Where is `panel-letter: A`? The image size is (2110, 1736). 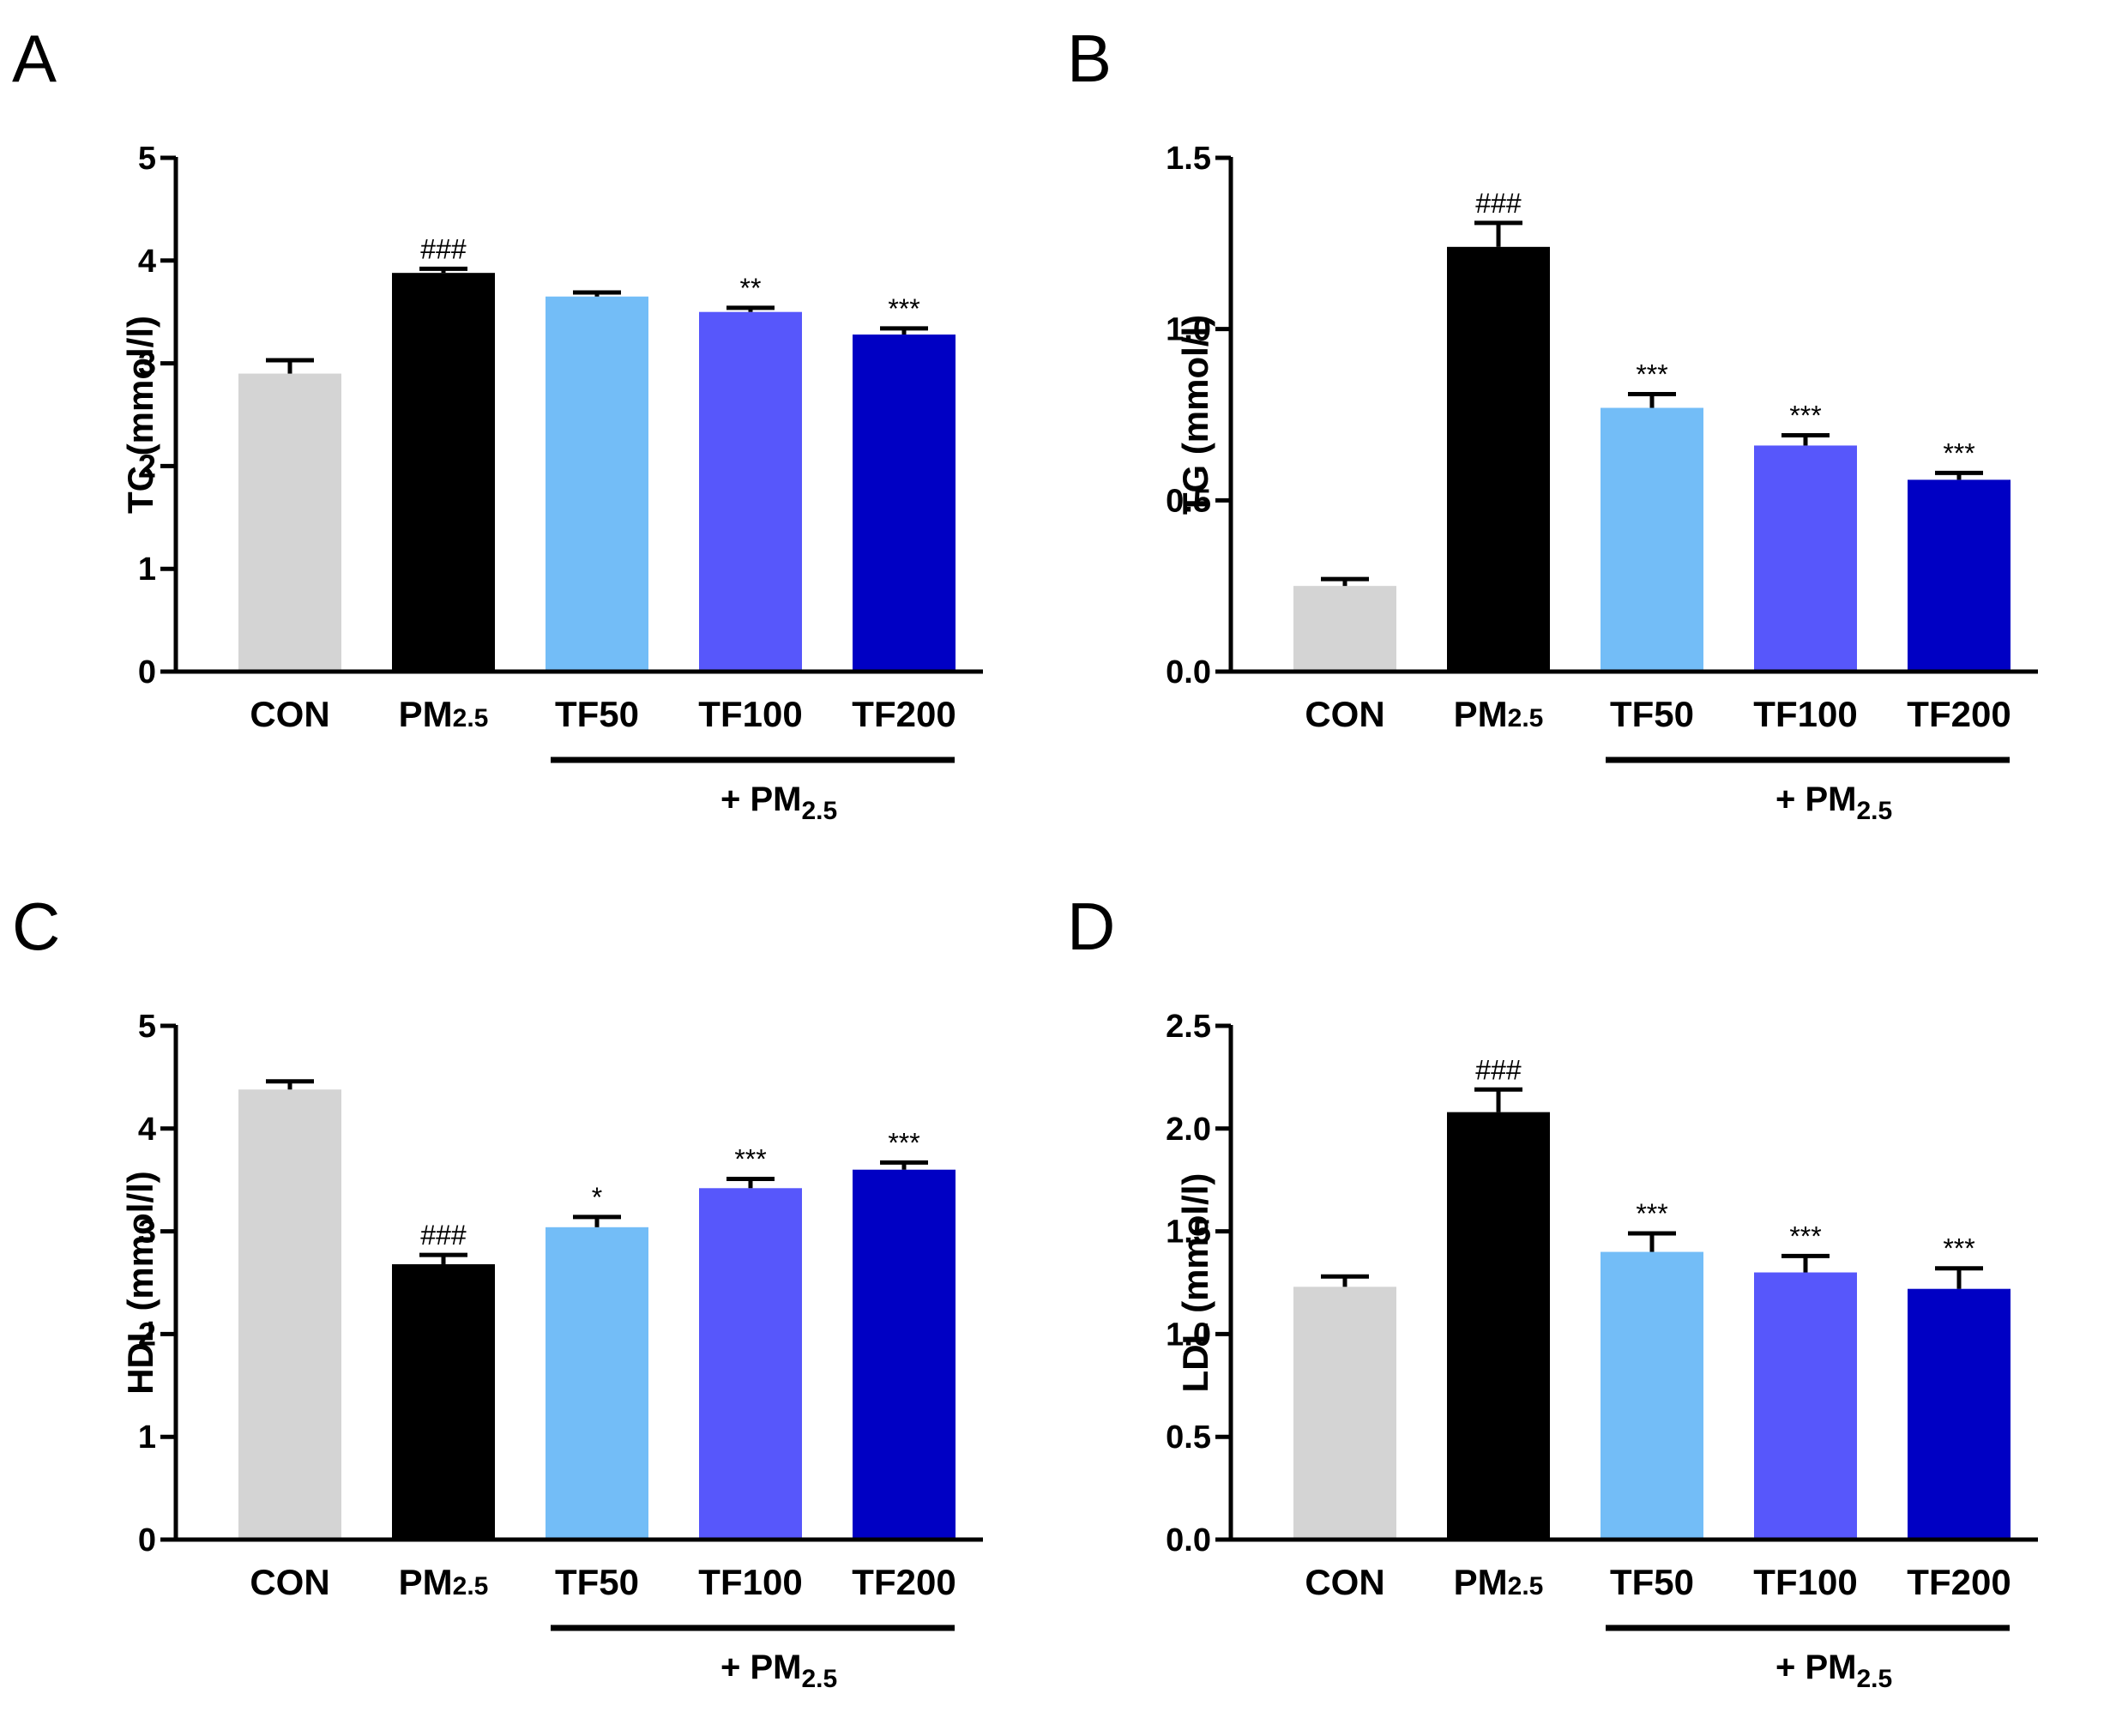
panel-letter: A is located at coordinates (34, 58).